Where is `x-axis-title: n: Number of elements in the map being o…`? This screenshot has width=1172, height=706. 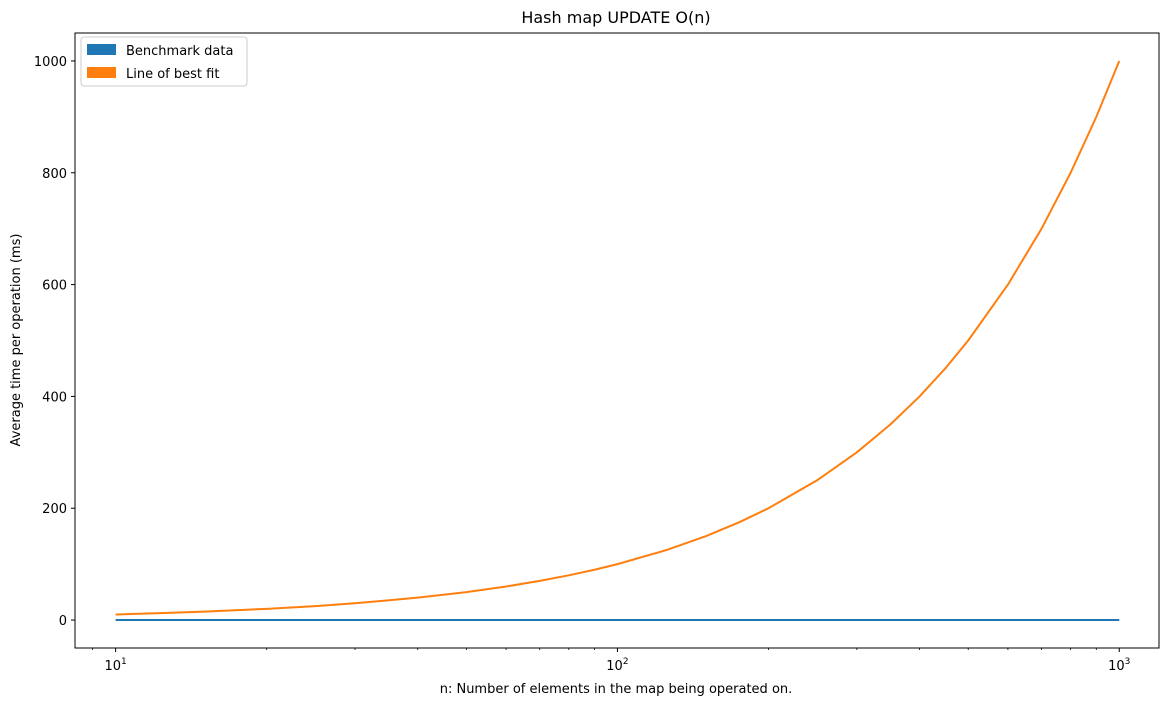 x-axis-title: n: Number of elements in the map being o… is located at coordinates (616, 689).